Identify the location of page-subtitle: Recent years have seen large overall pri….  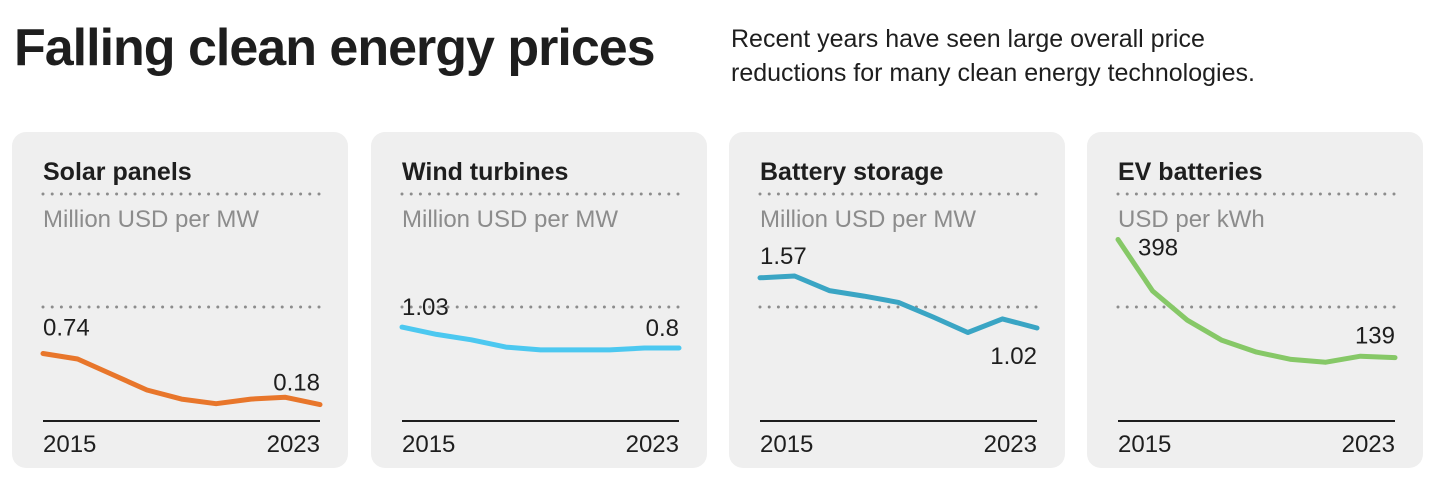
(1081, 56).